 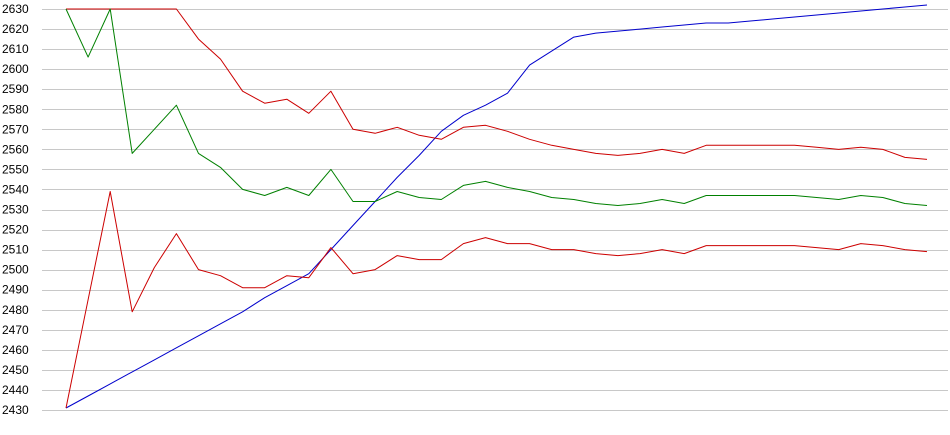 I want to click on y-tick-label: 2480, so click(x=15, y=310).